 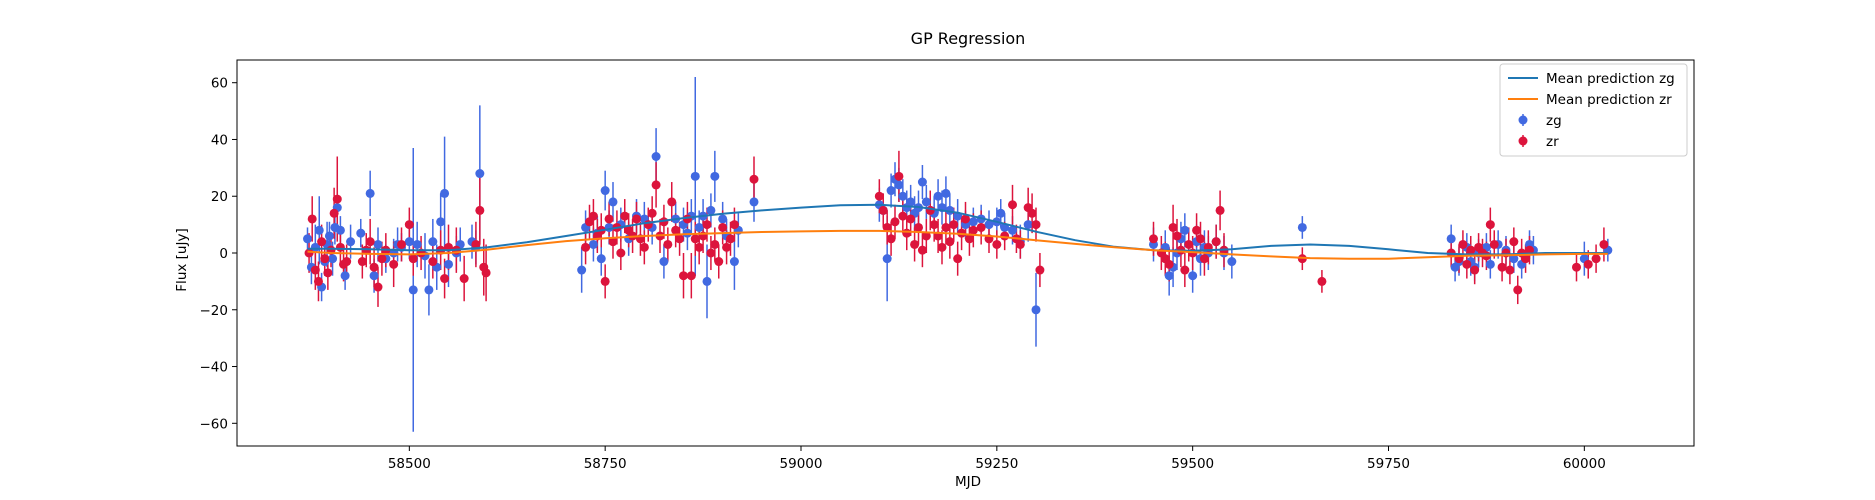 What do you see at coordinates (1554, 121) in the screenshot?
I see `legend-label-zg: zg` at bounding box center [1554, 121].